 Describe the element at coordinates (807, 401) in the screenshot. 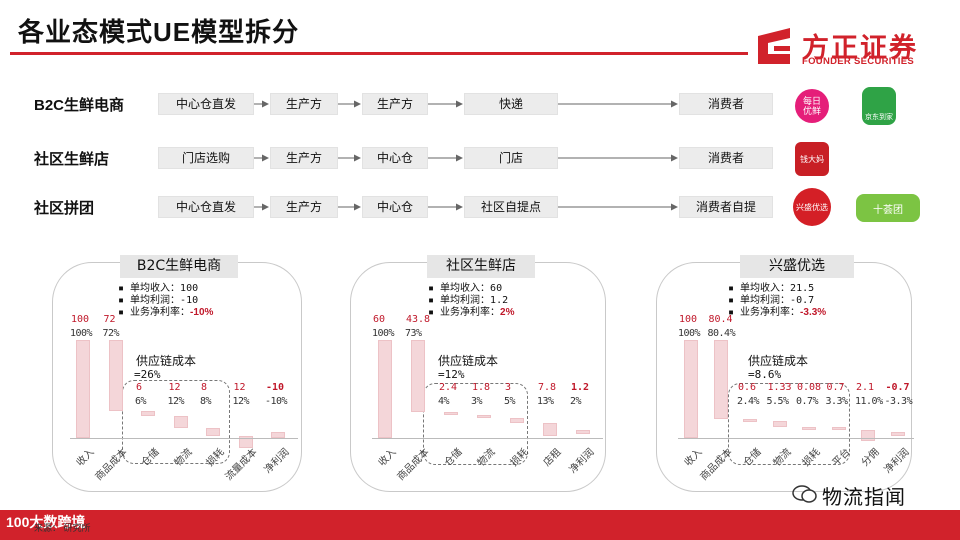

I see `chart-pct-label: 0.7%` at that location.